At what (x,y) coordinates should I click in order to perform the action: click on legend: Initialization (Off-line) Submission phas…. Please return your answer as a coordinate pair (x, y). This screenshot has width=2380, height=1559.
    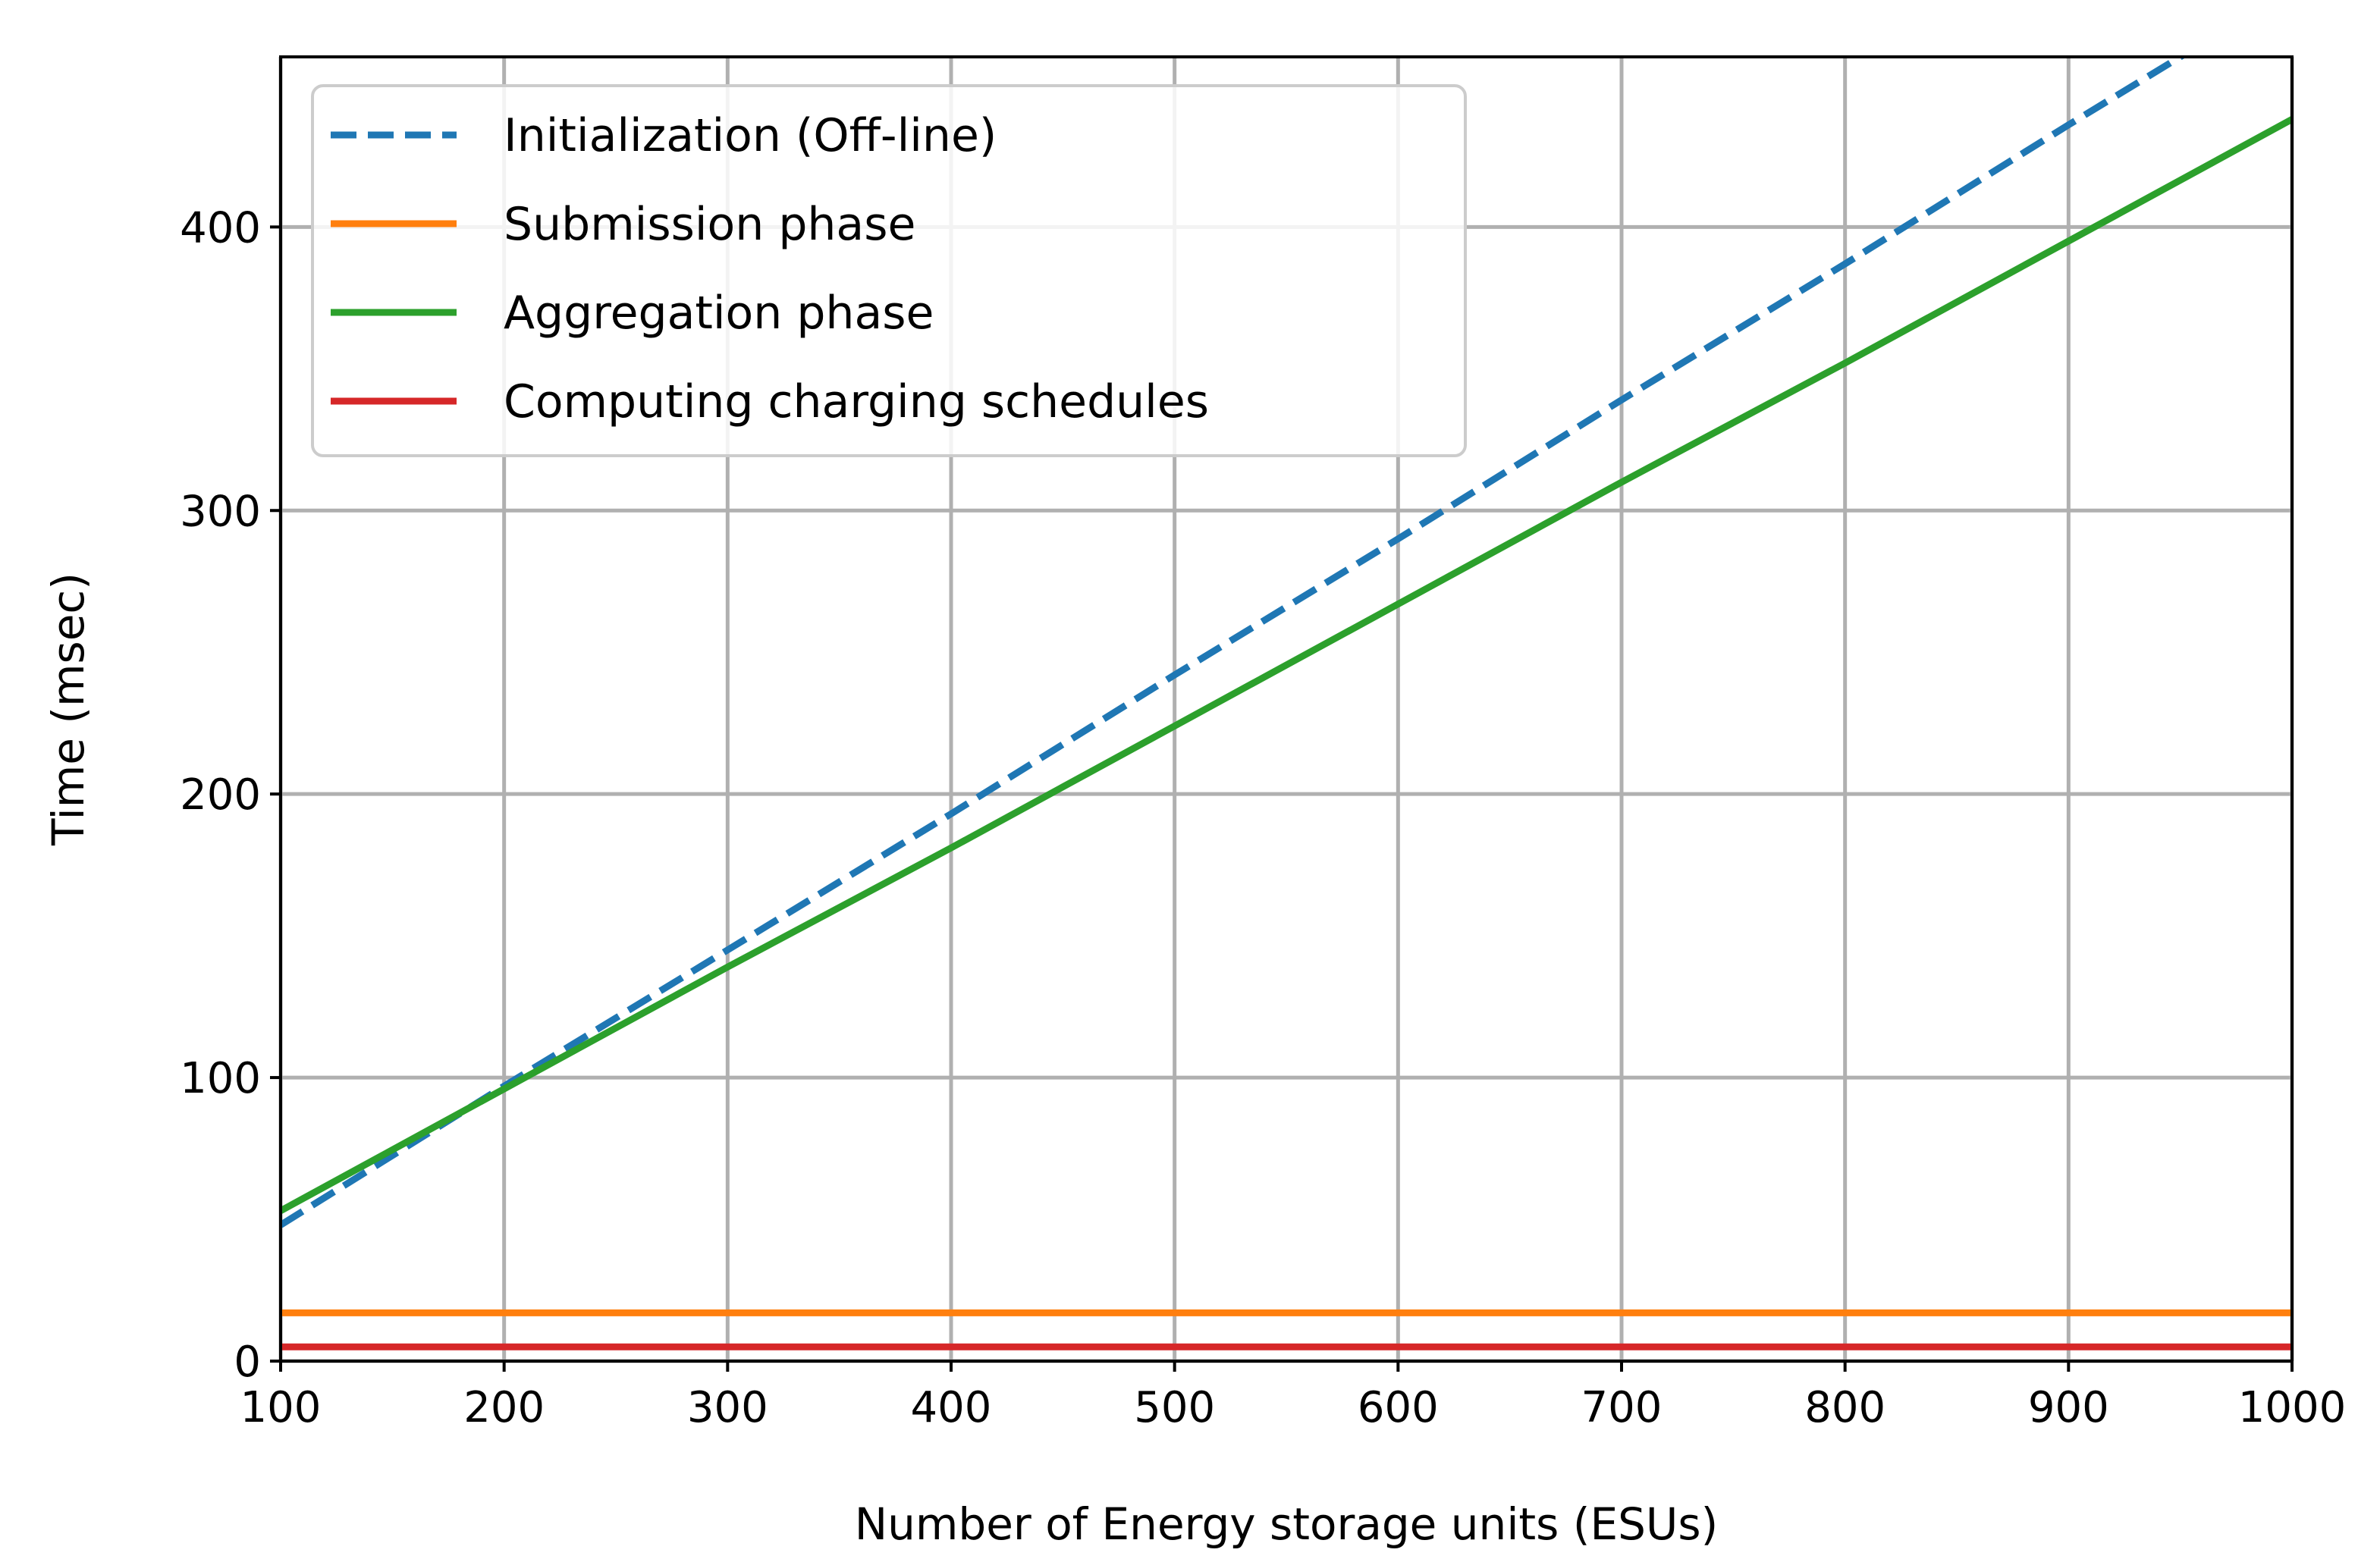
    Looking at the image, I should click on (889, 270).